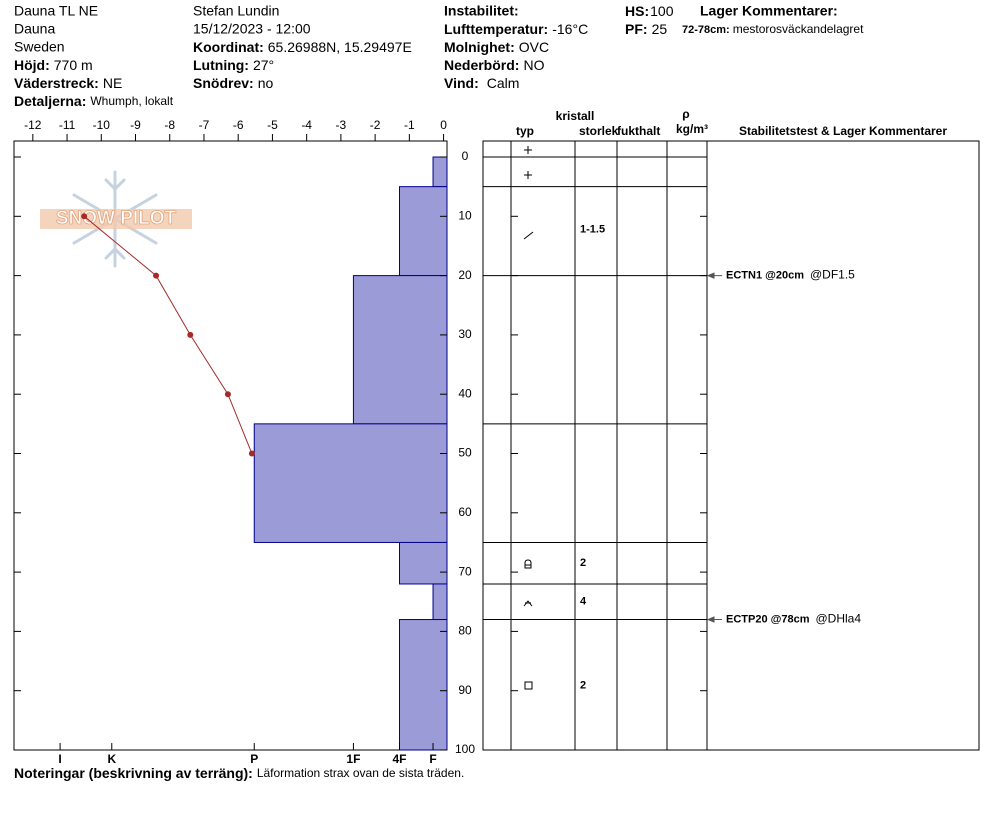 This screenshot has height=840, width=994. What do you see at coordinates (592, 230) in the screenshot?
I see `grain-size: 1-1.5` at bounding box center [592, 230].